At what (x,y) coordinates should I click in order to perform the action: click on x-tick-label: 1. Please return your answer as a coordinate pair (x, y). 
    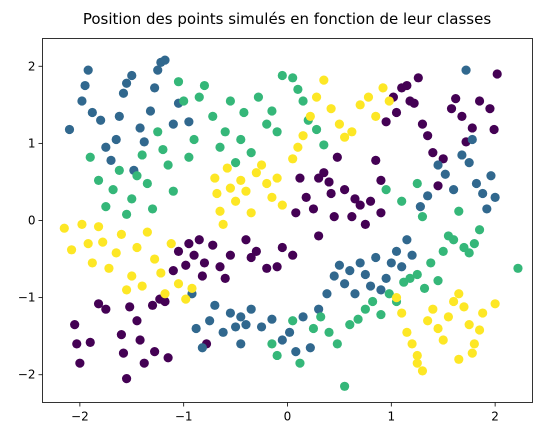
    Looking at the image, I should click on (391, 417).